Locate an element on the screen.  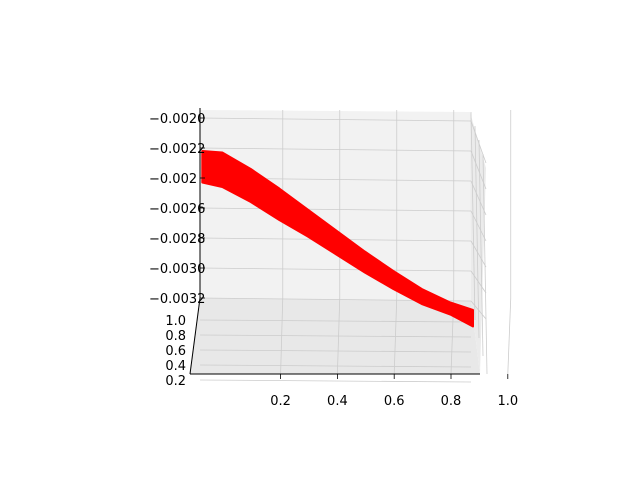
z-tick-label-5: −0.0030 is located at coordinates (177, 269).